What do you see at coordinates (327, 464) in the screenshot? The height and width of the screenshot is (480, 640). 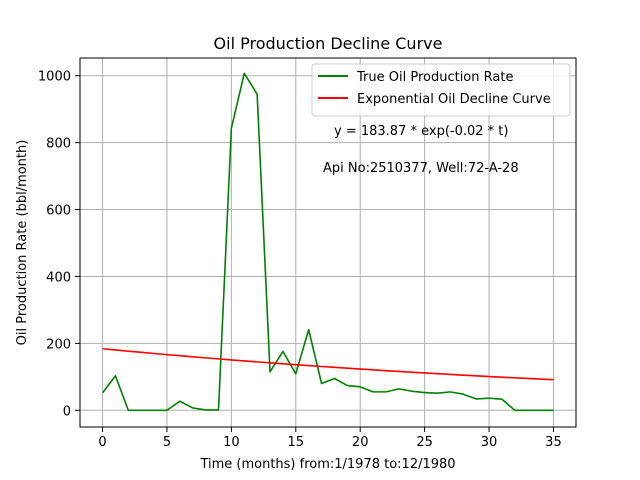 I see `x-axis-label: Time (months) from:1/1978 to:12/1980` at bounding box center [327, 464].